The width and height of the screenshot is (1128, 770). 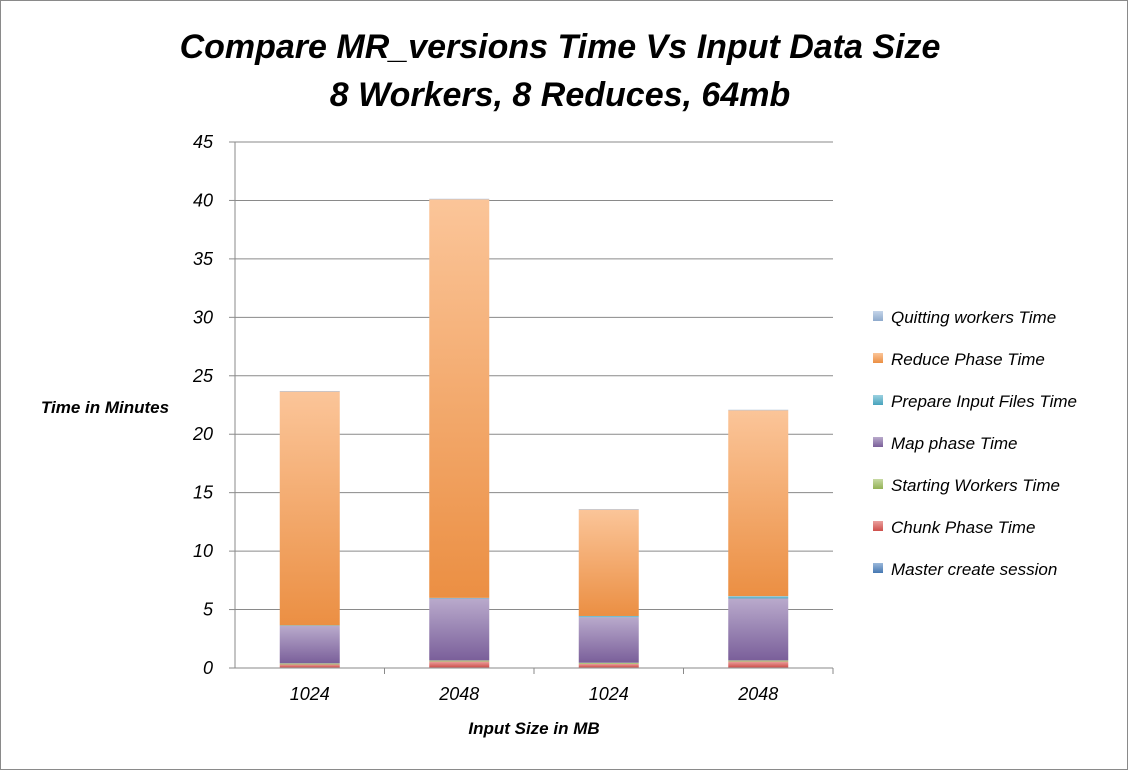 I want to click on y-axis-label: Time in Minutes, so click(x=105, y=407).